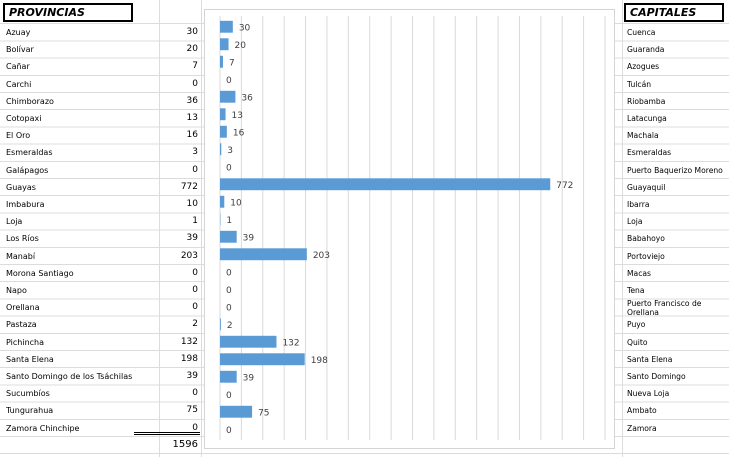  I want to click on capital-cell: Cuenca, so click(641, 33).